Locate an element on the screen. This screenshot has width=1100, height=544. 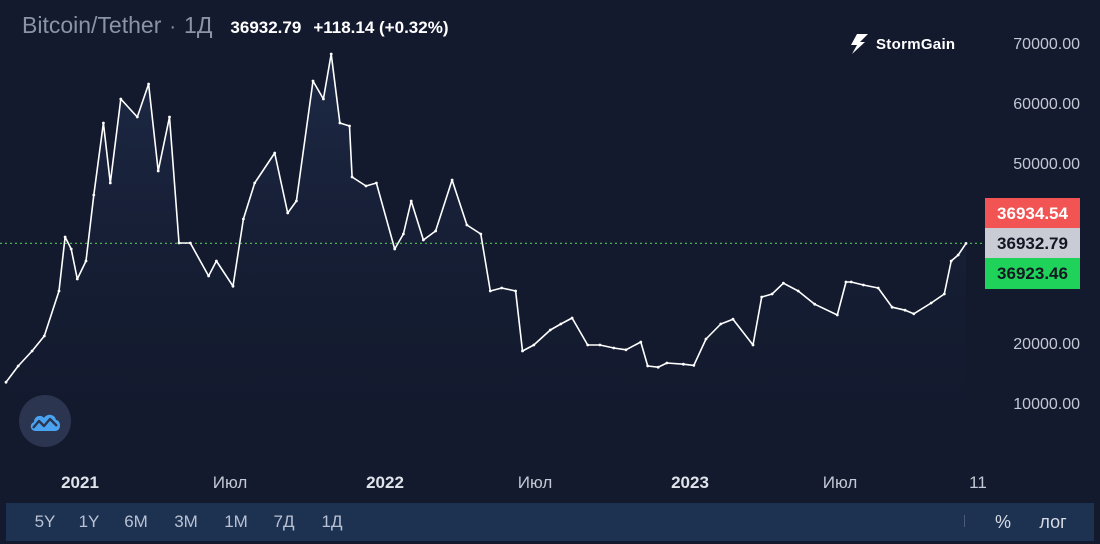
y-tick-label: 20000.00 is located at coordinates (1046, 344).